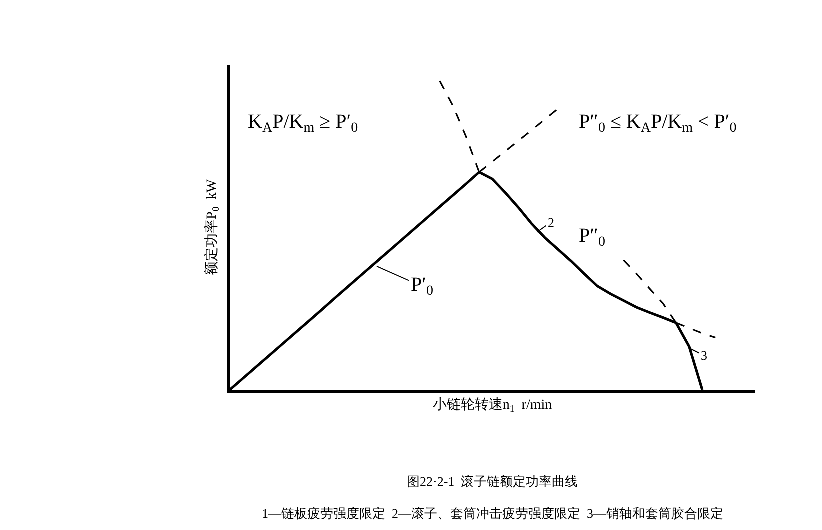 Image resolution: width=822 pixels, height=530 pixels. I want to click on annotation: P′$_{0}$, so click(422, 287).